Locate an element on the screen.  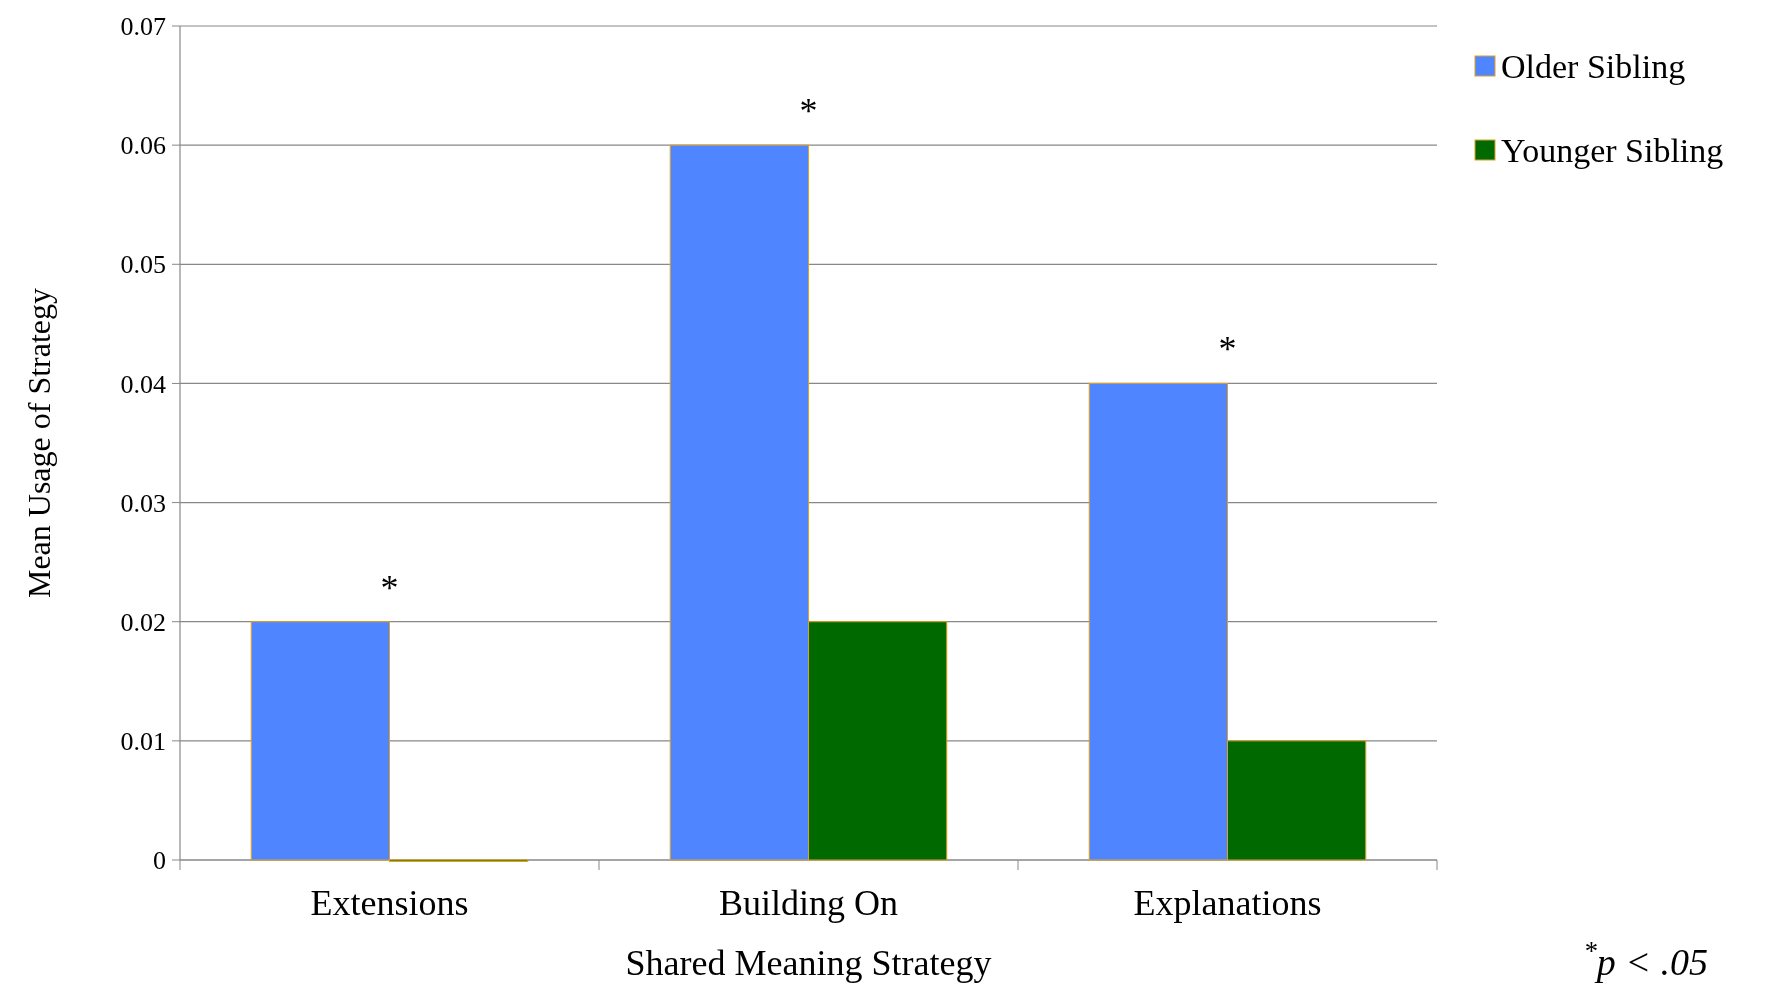
y-tick-label: 0.06 is located at coordinates (143, 146).